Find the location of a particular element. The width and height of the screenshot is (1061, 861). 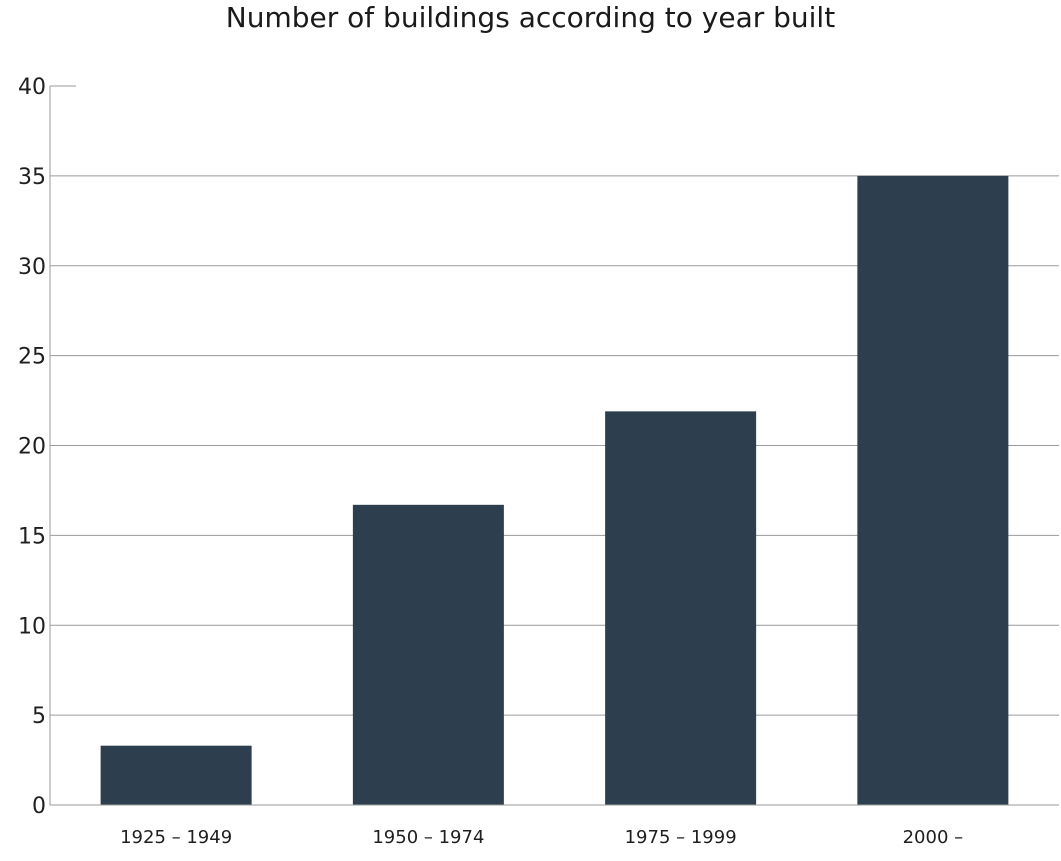

x-tick-label: 1975 – 1999 is located at coordinates (681, 837).